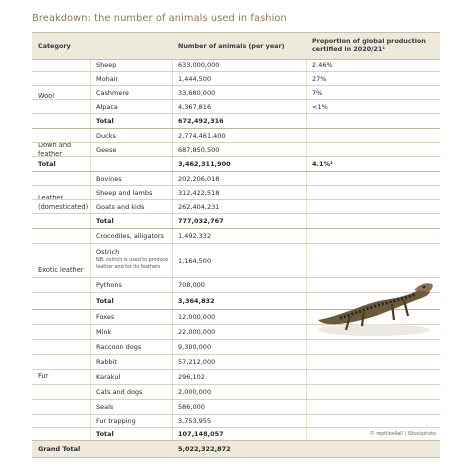  I want to click on table-row: Crocodiles, alligators 1,492,332, so click(236, 236).